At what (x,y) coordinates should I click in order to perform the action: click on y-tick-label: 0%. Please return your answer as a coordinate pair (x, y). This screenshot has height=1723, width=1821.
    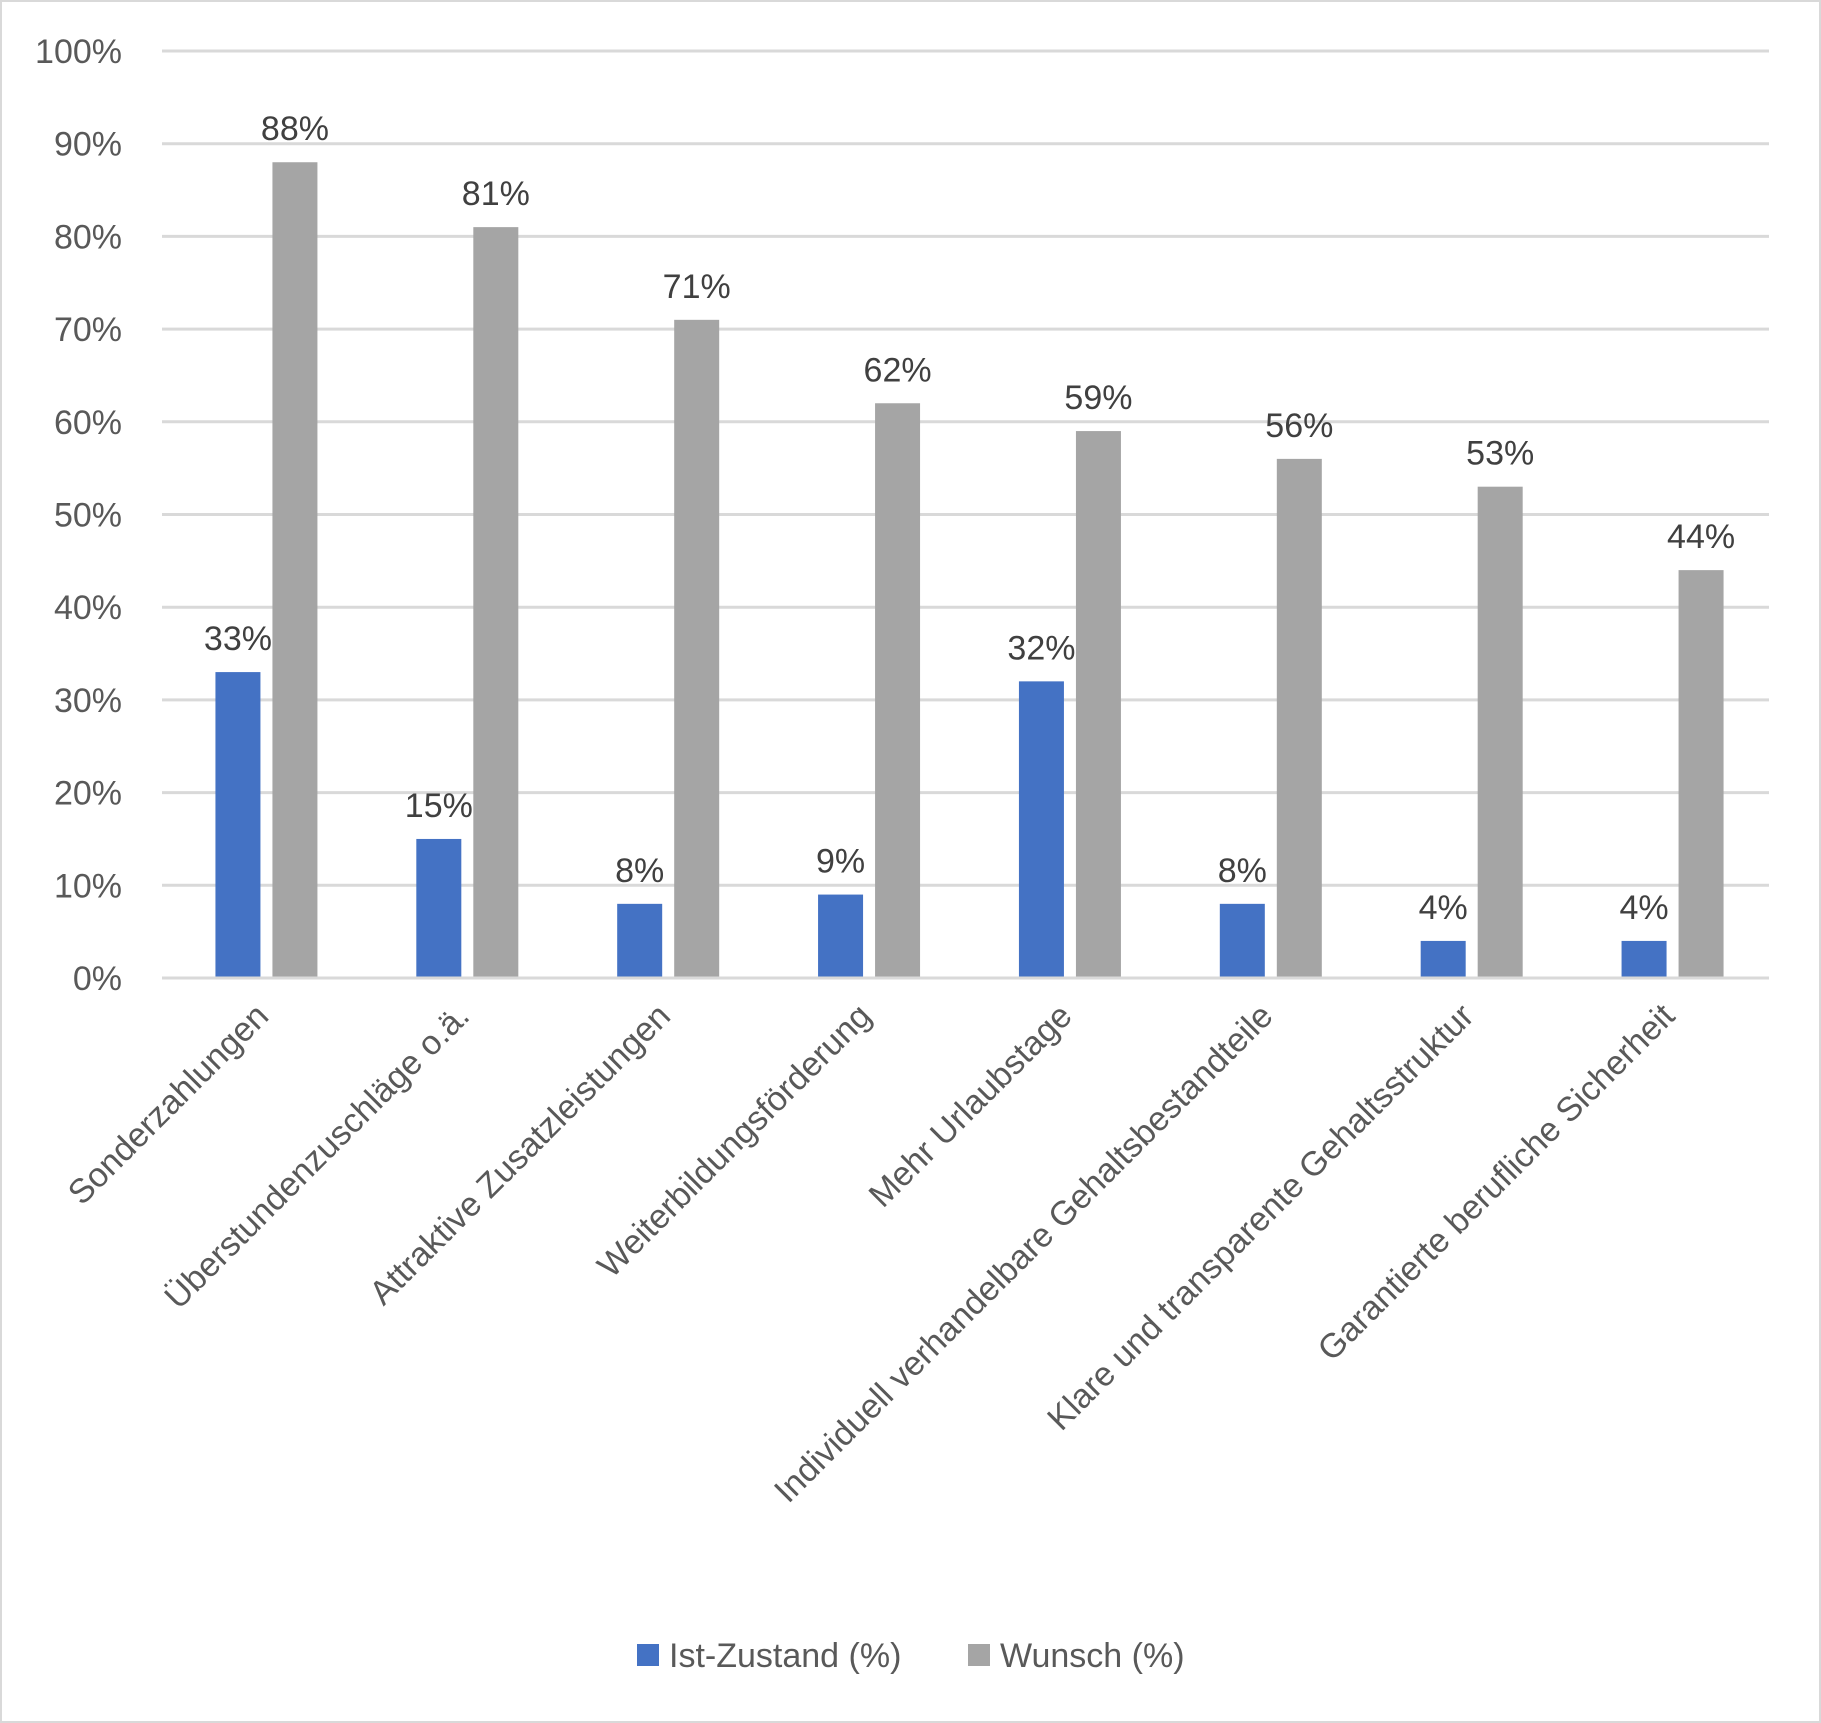
    Looking at the image, I should click on (97, 979).